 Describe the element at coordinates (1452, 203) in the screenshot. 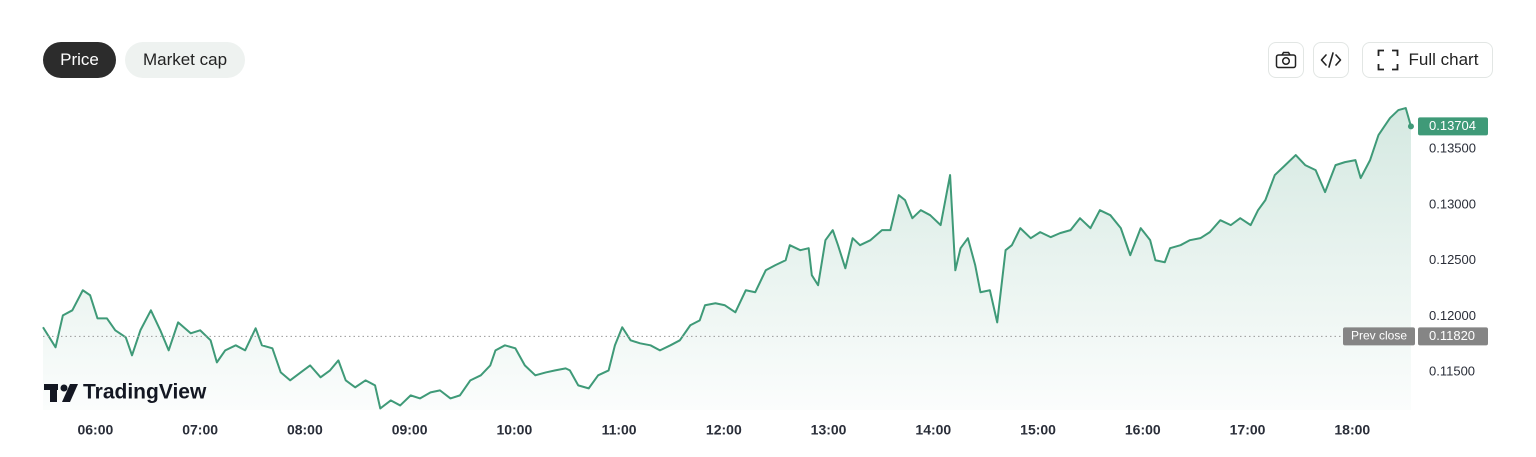

I see `y-tick-label: 0.13000` at that location.